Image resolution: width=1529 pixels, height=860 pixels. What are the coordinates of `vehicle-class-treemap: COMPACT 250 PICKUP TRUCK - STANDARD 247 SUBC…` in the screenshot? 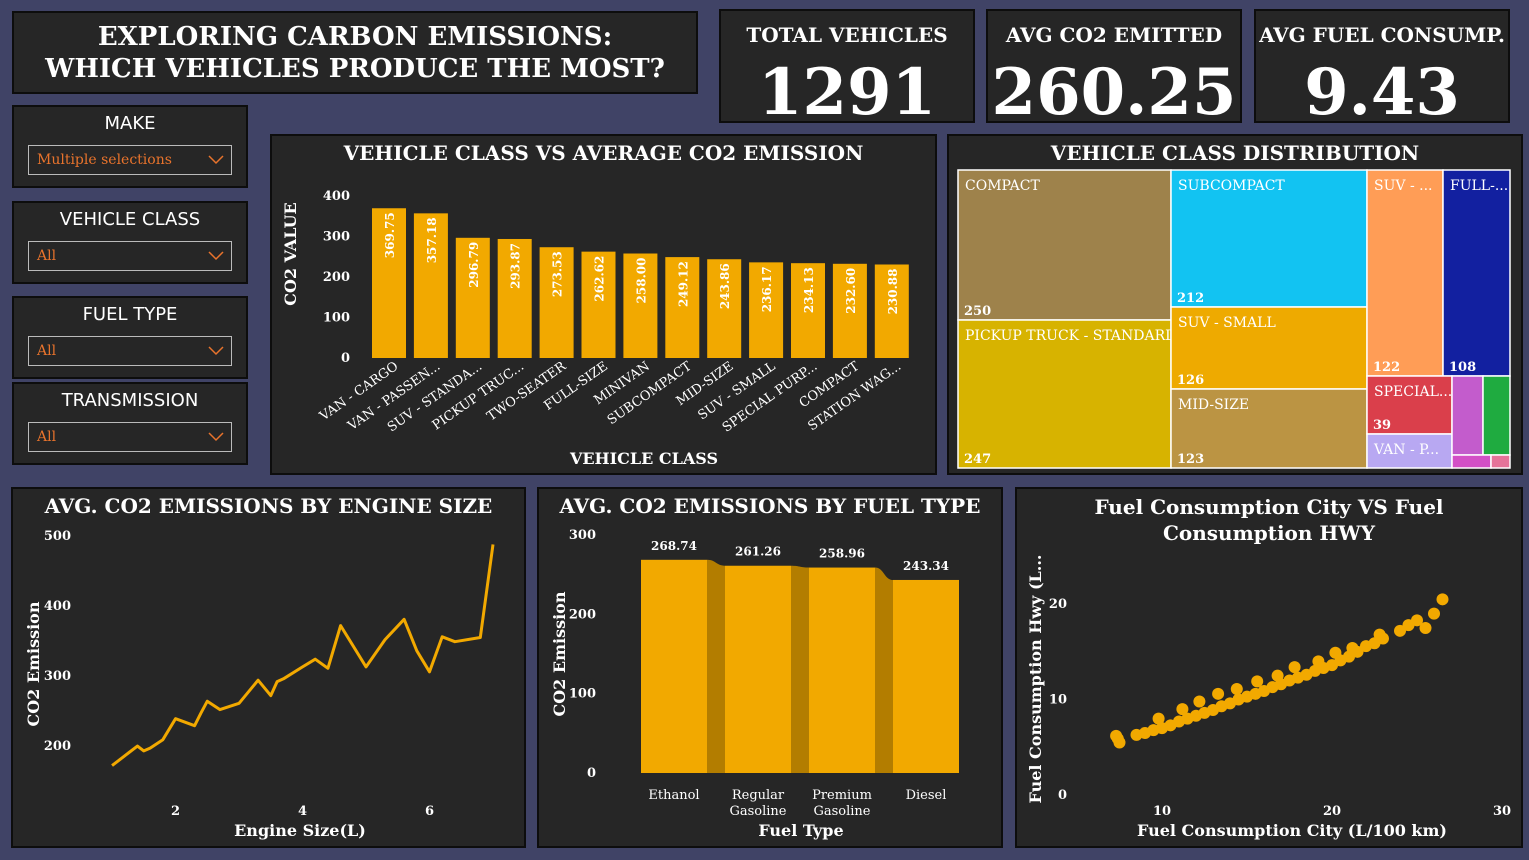 It's located at (1234, 319).